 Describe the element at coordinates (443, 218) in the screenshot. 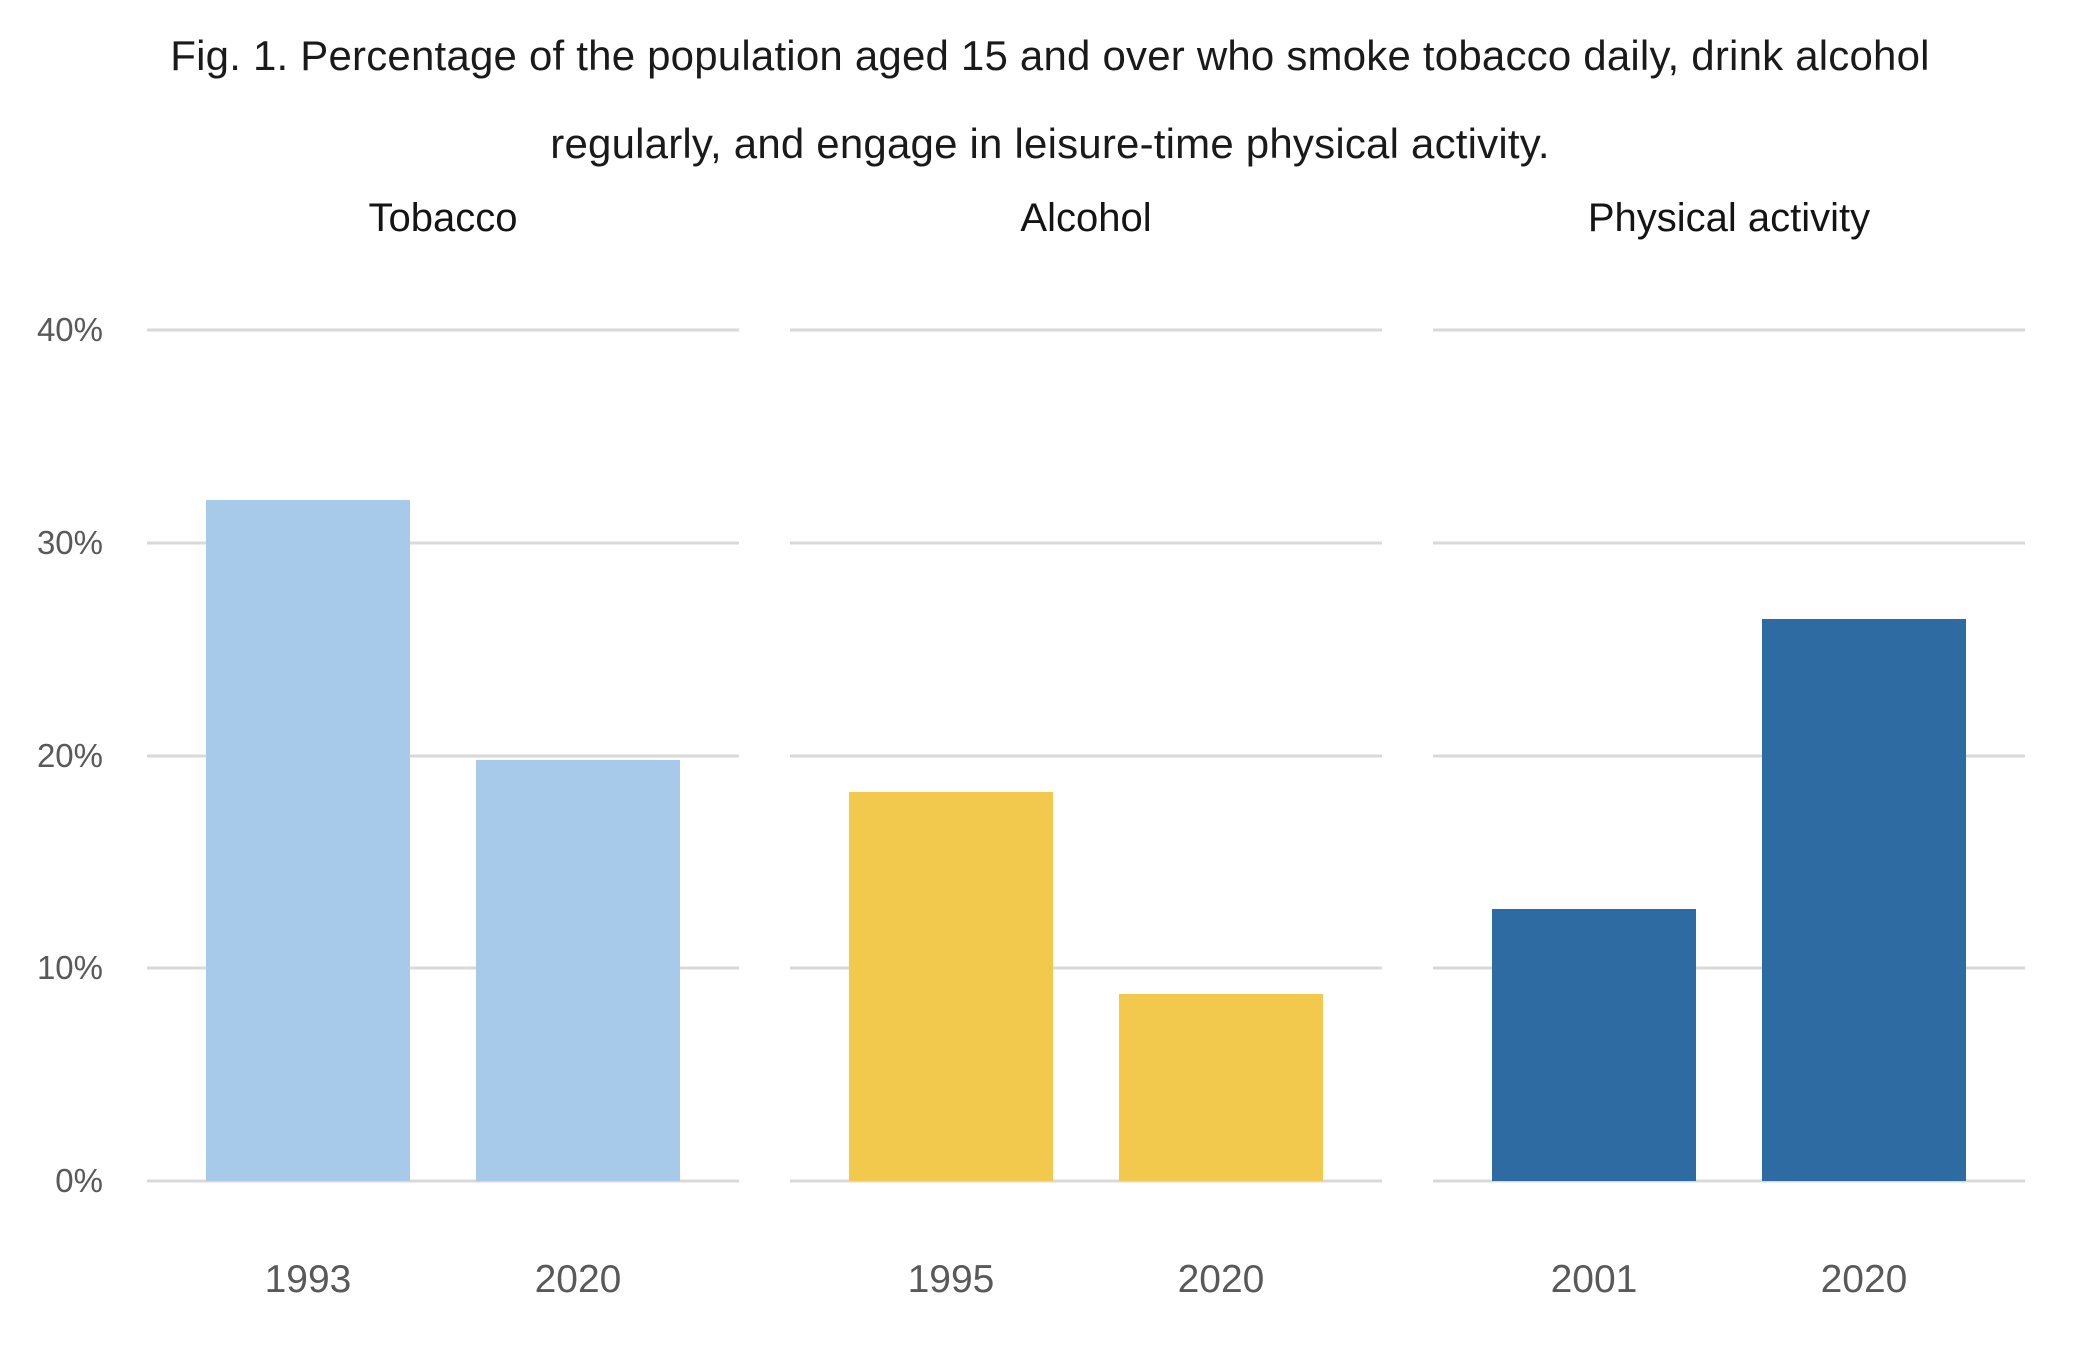

I see `panel-title-tobacco: Tobacco` at that location.